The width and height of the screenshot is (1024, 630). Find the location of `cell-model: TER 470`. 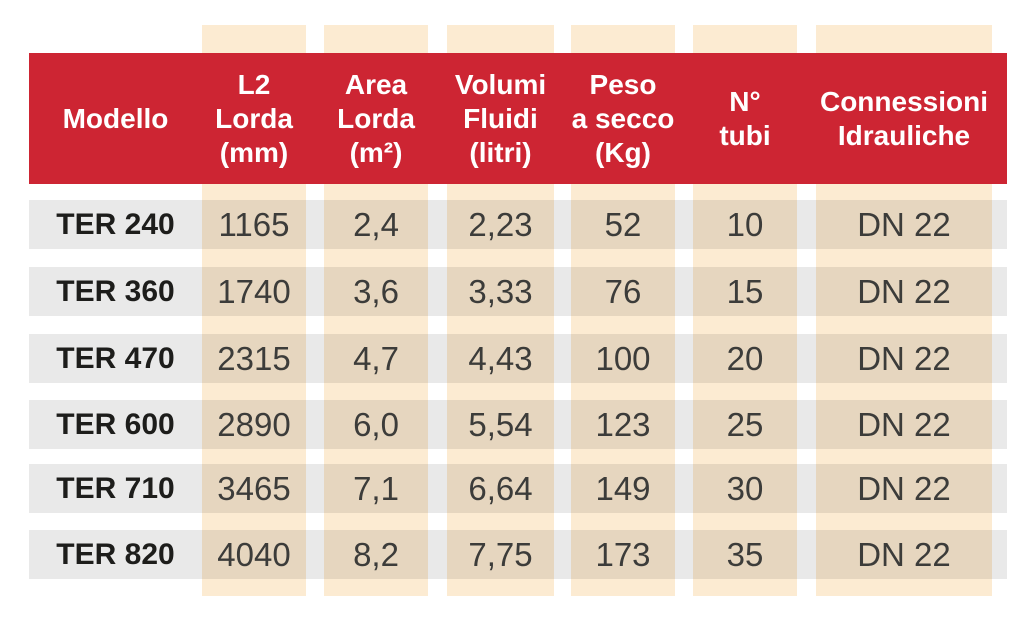

cell-model: TER 470 is located at coordinates (115, 358).